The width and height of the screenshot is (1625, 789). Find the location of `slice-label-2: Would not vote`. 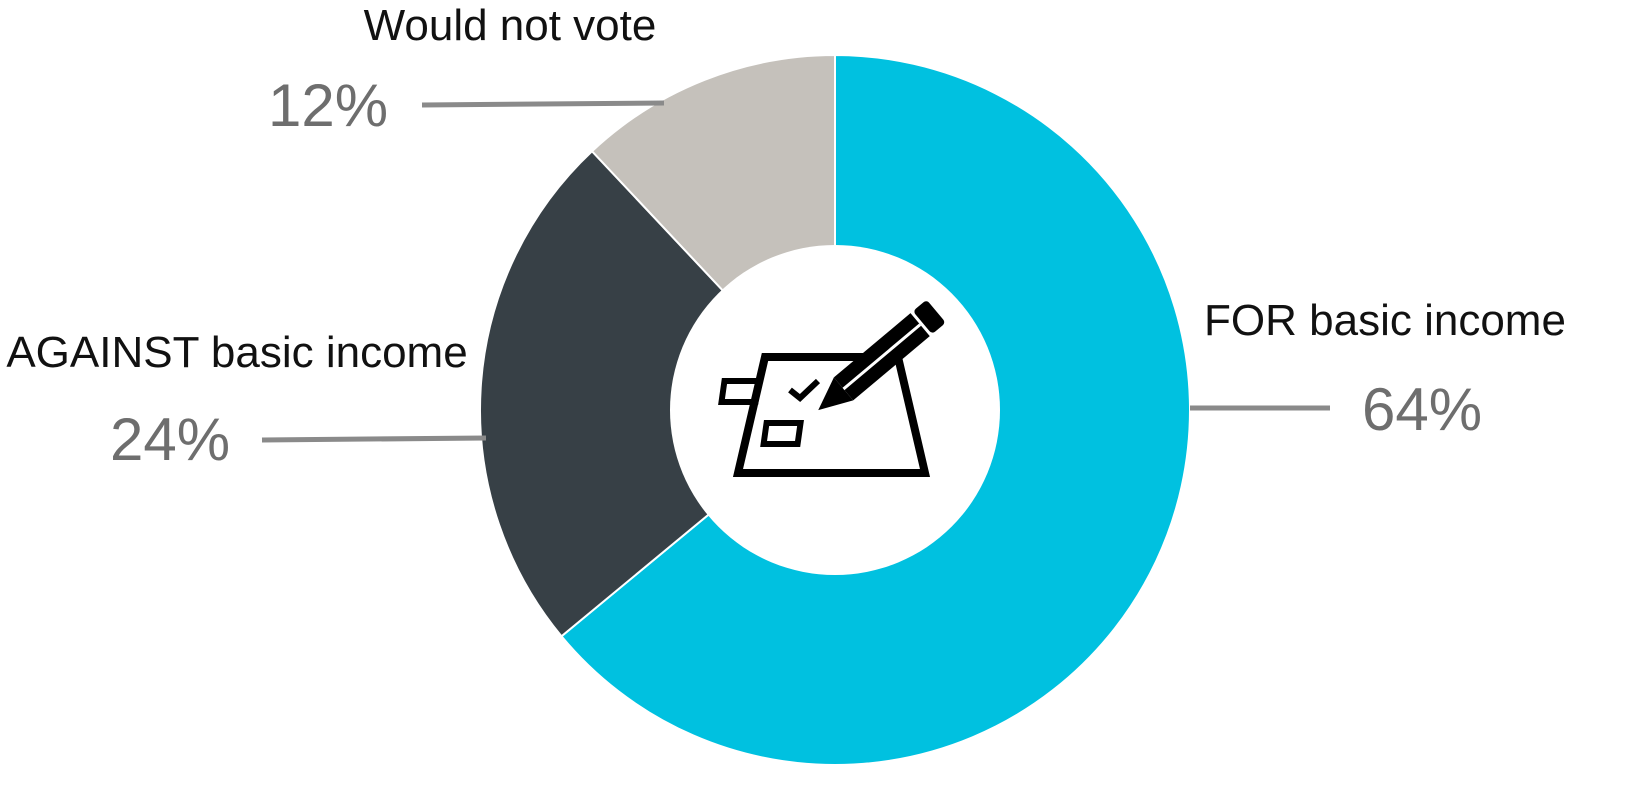

slice-label-2: Would not vote is located at coordinates (510, 25).